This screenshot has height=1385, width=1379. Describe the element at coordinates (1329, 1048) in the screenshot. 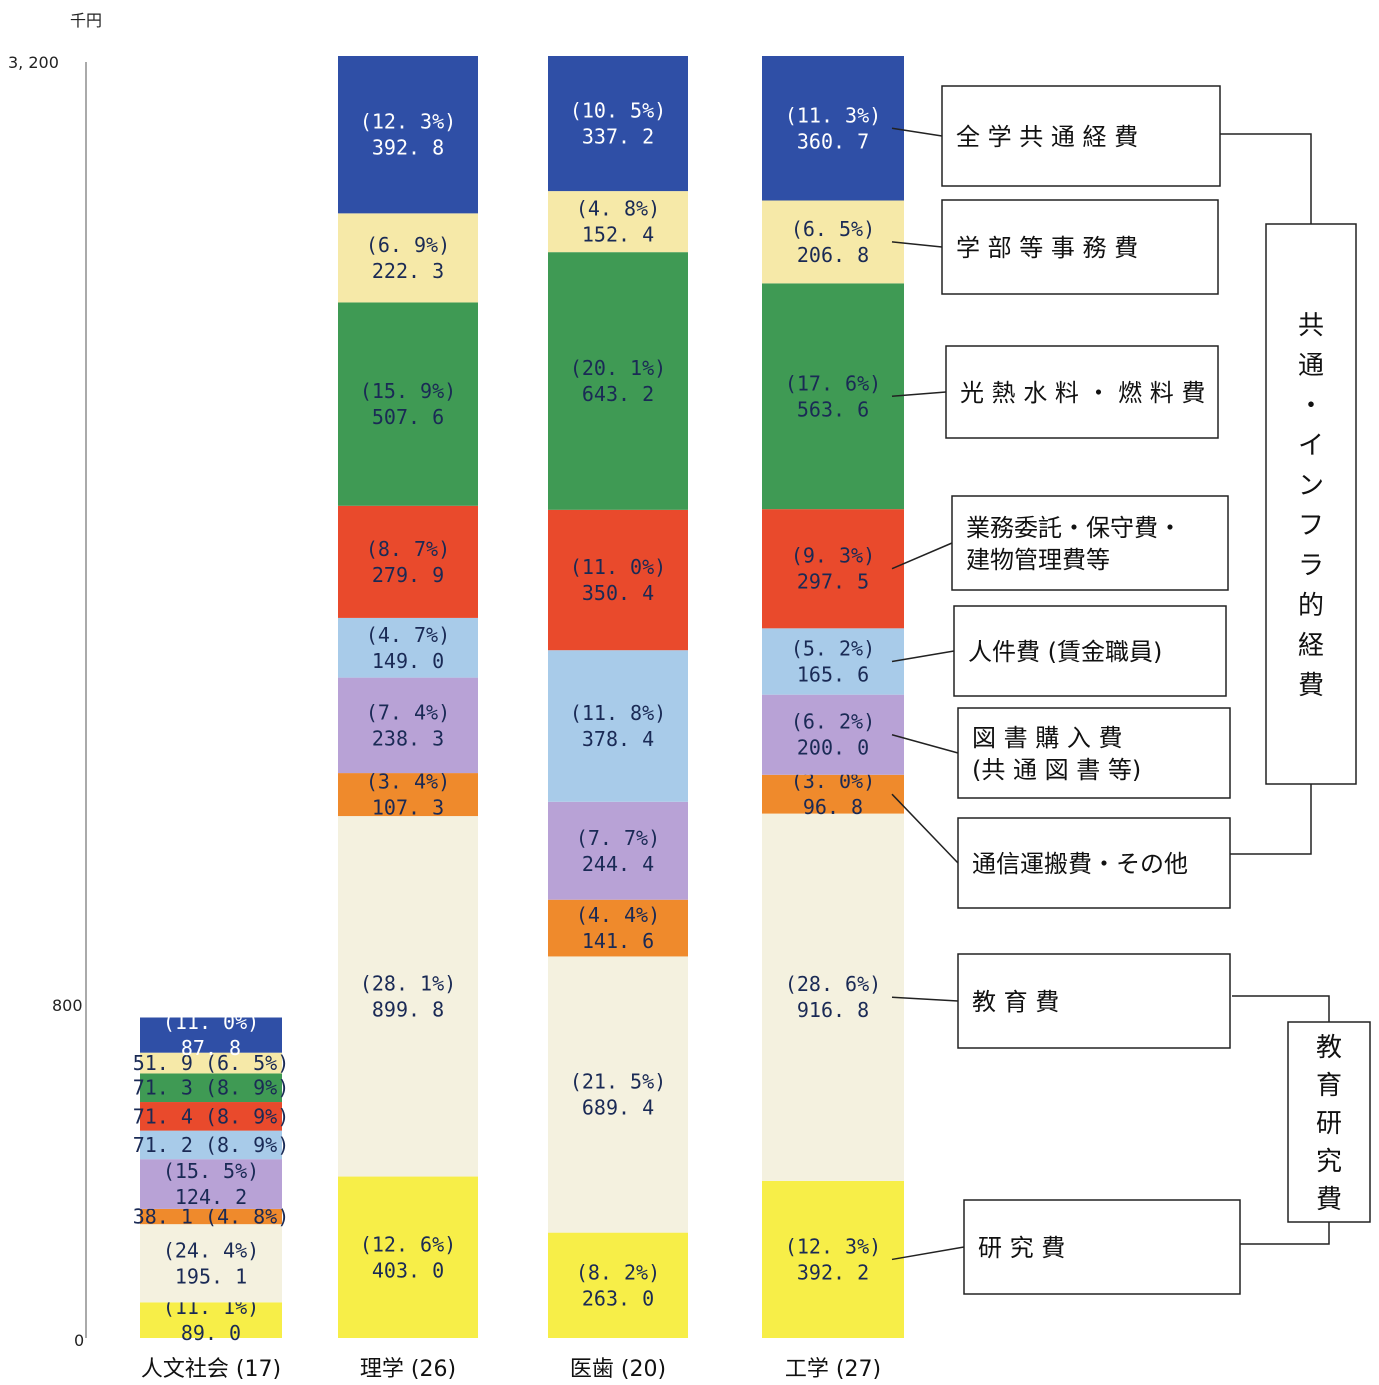

I see `group-label-char-1-0: 教` at that location.